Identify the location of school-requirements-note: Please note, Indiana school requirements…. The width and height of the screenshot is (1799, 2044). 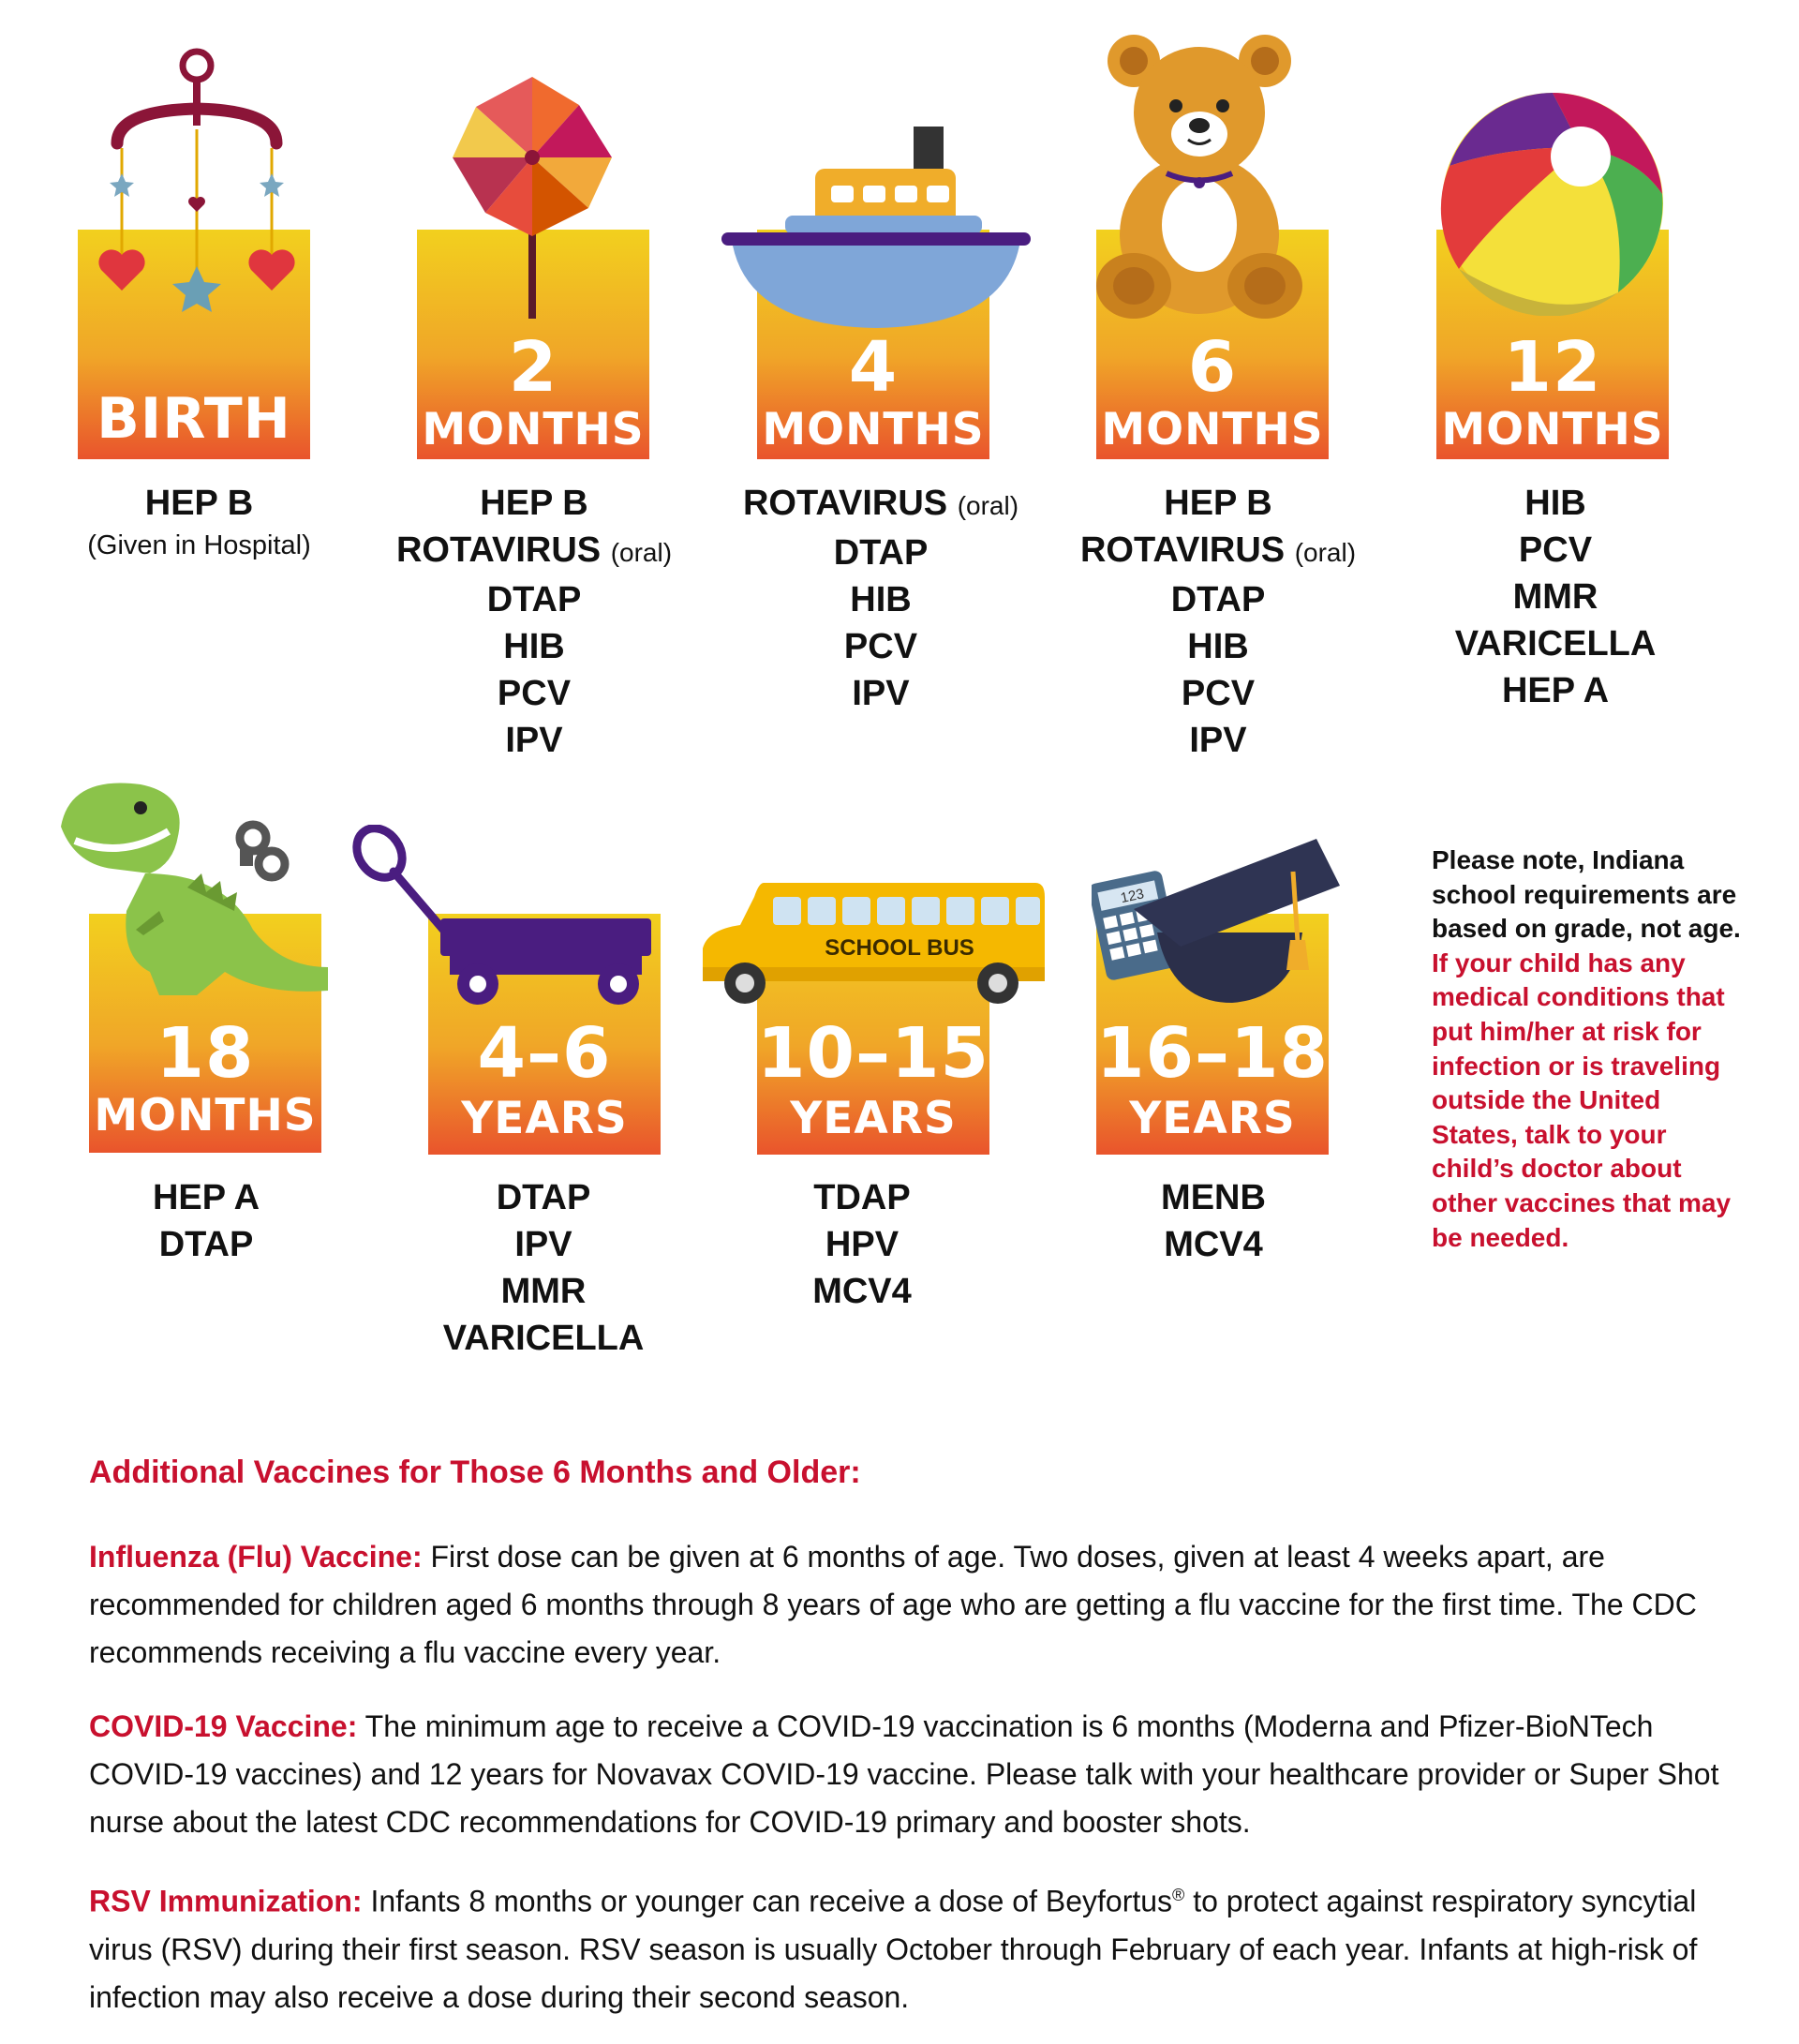
(1591, 1049).